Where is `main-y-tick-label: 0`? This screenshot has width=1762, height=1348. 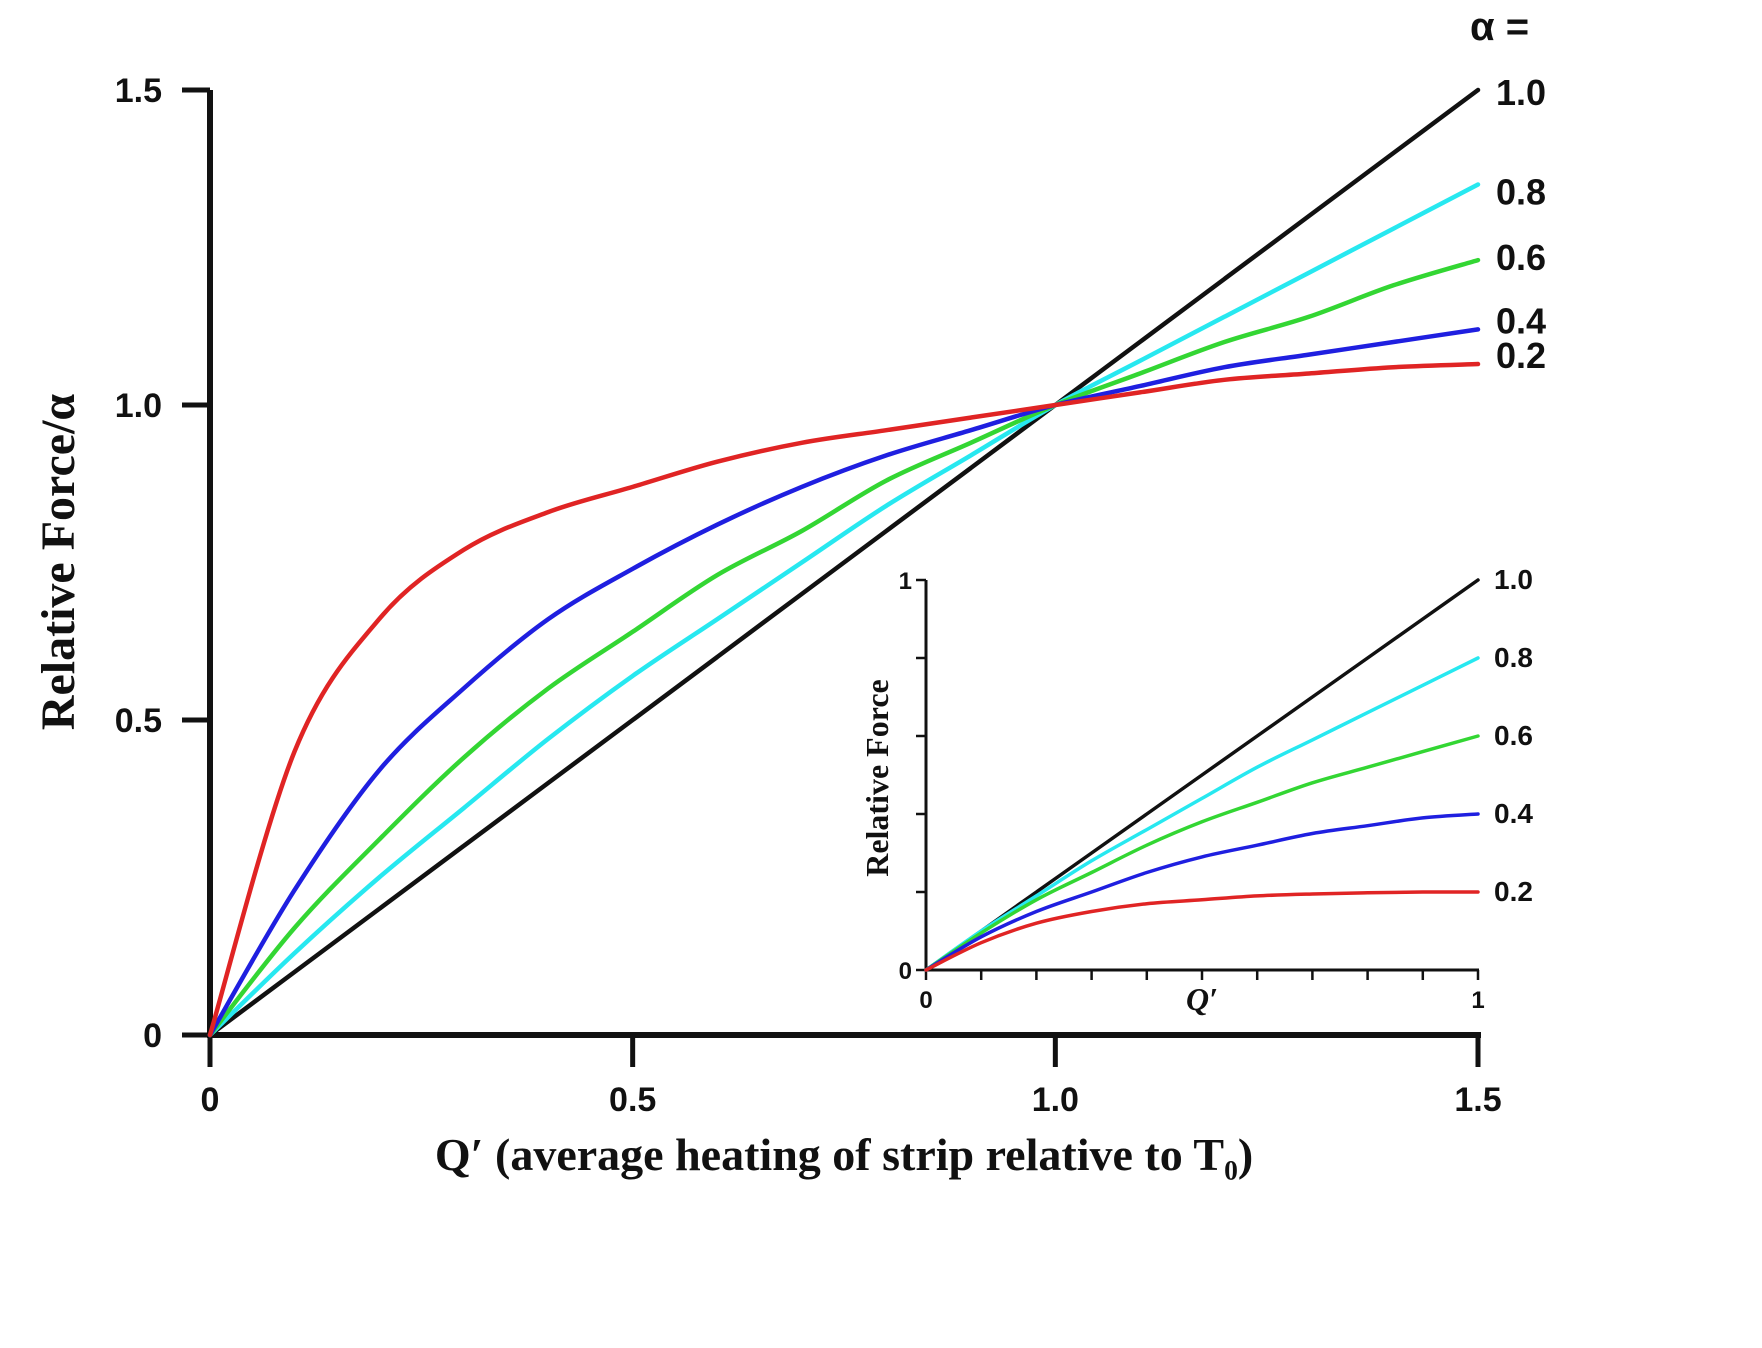
main-y-tick-label: 0 is located at coordinates (152, 1036).